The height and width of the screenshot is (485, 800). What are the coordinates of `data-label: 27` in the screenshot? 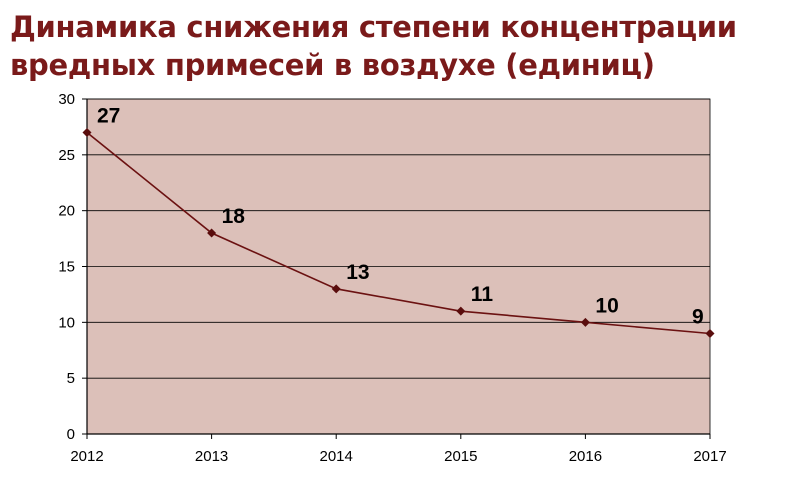 It's located at (108, 116).